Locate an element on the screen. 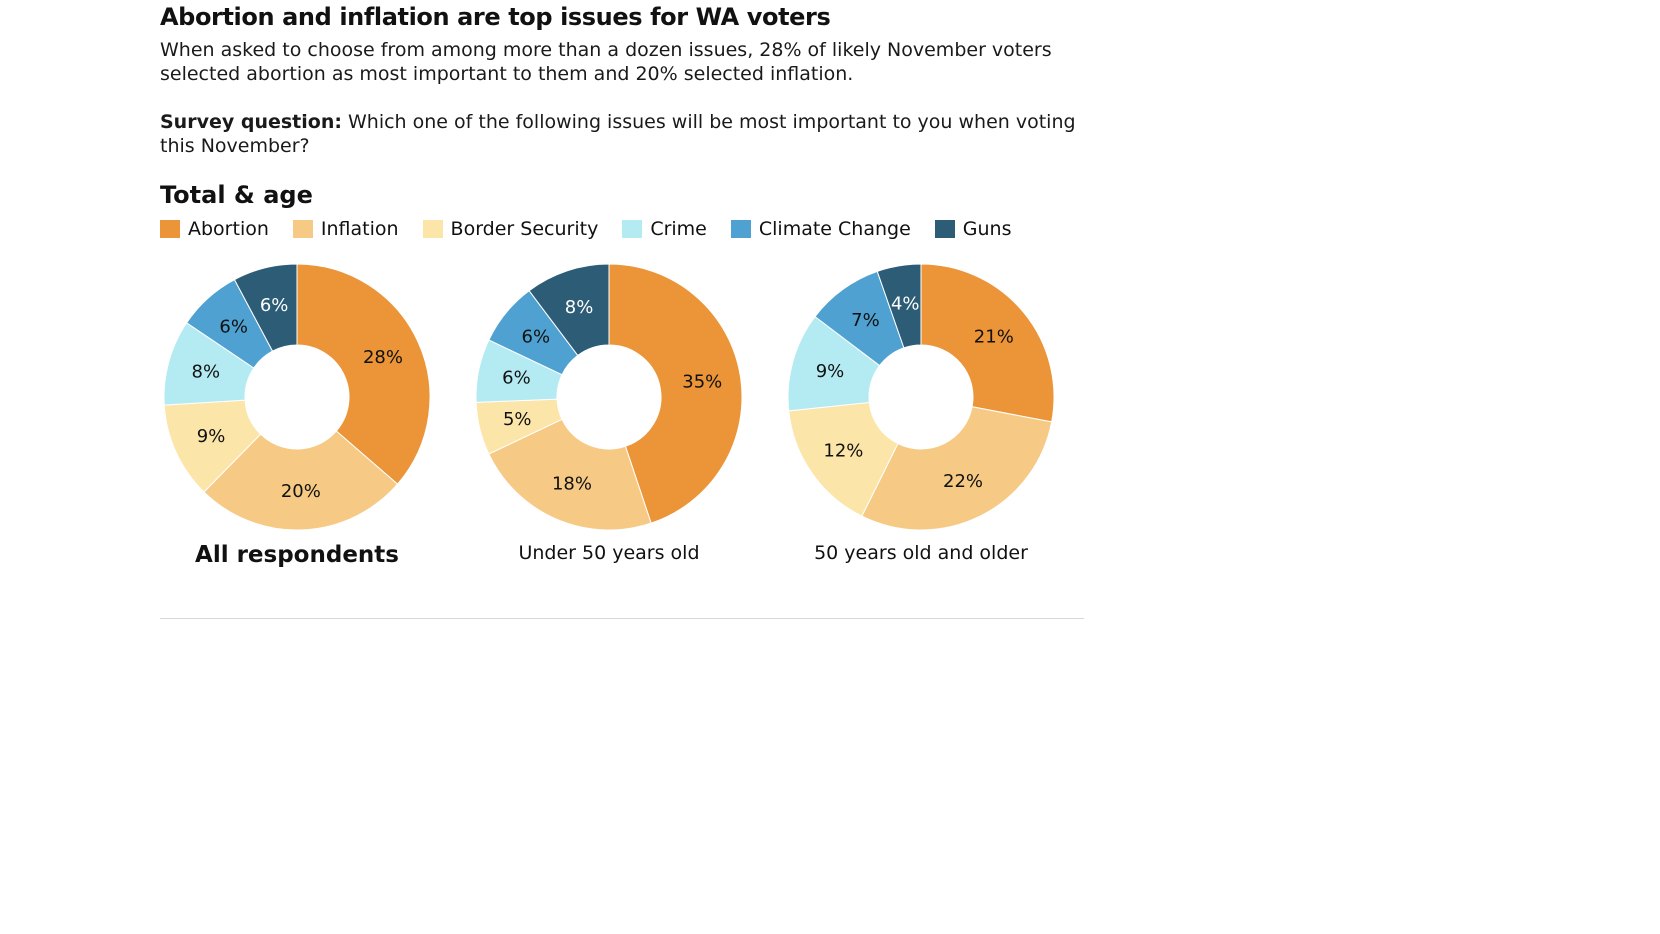 This screenshot has width=1660, height=934. legend-label: Border Security is located at coordinates (524, 229).